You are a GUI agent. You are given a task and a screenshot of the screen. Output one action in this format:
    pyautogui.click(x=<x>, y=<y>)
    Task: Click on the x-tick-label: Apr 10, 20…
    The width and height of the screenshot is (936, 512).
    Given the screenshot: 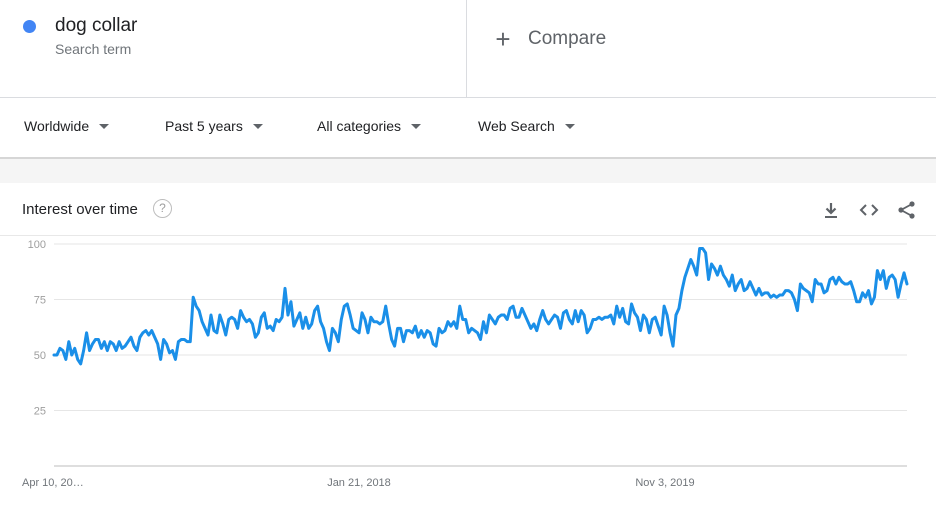 What is the action you would take?
    pyautogui.click(x=53, y=483)
    